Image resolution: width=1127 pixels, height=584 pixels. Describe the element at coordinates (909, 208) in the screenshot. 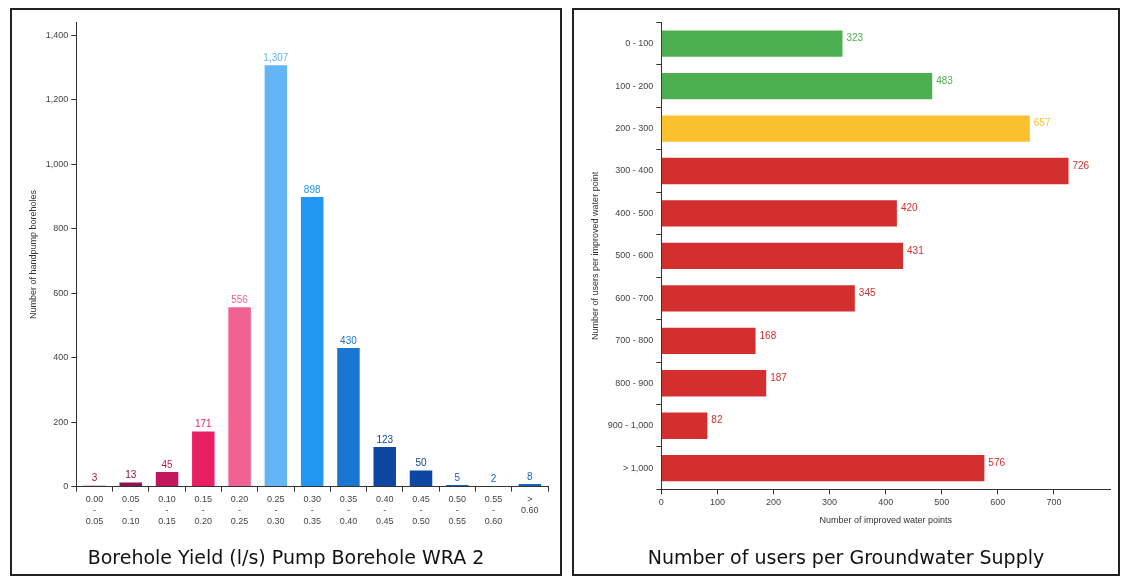

I see `data-label: 420` at that location.